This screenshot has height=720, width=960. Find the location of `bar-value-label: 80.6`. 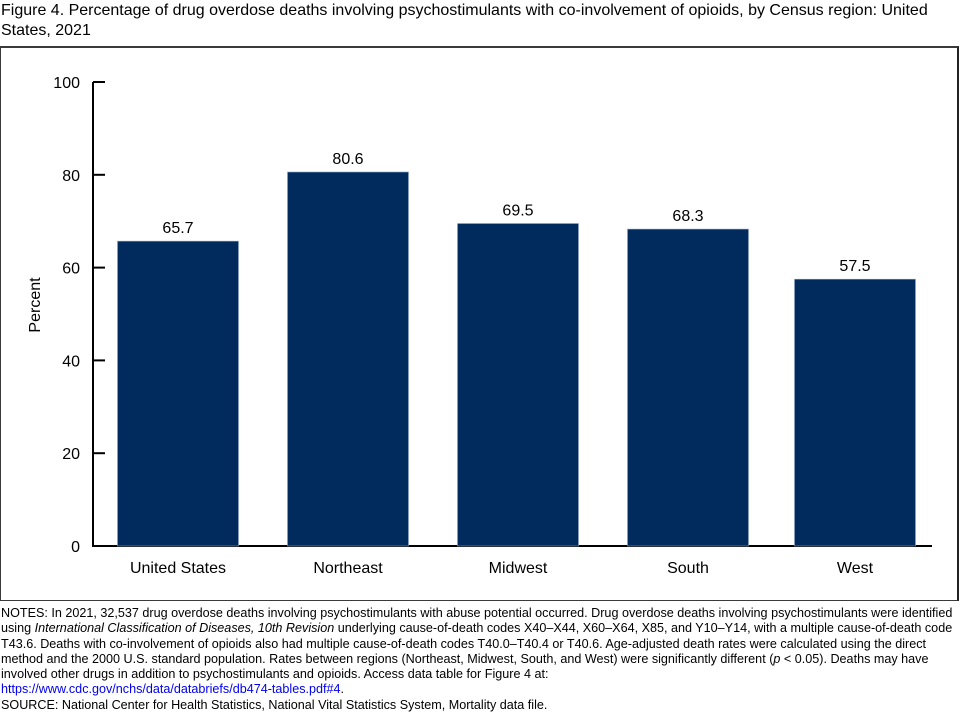

bar-value-label: 80.6 is located at coordinates (347, 159).